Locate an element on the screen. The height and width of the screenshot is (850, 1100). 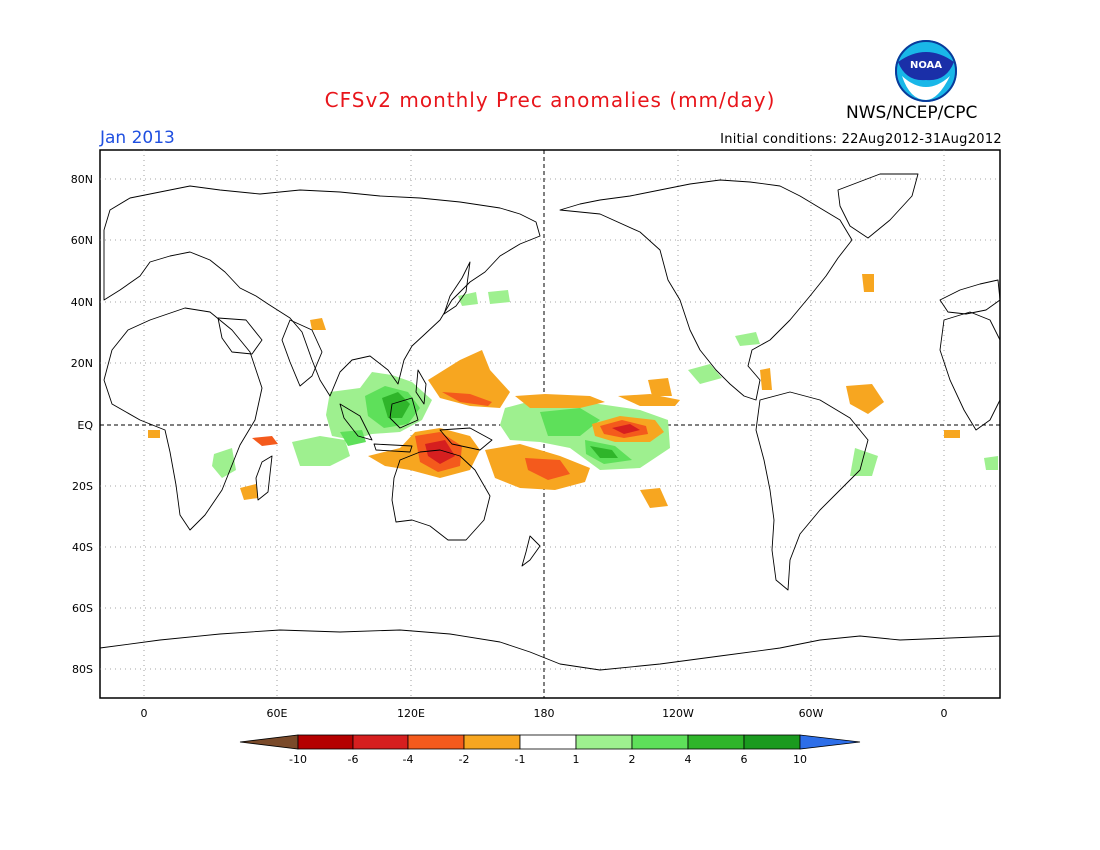
lat-label-40n: 40N is located at coordinates (82, 302).